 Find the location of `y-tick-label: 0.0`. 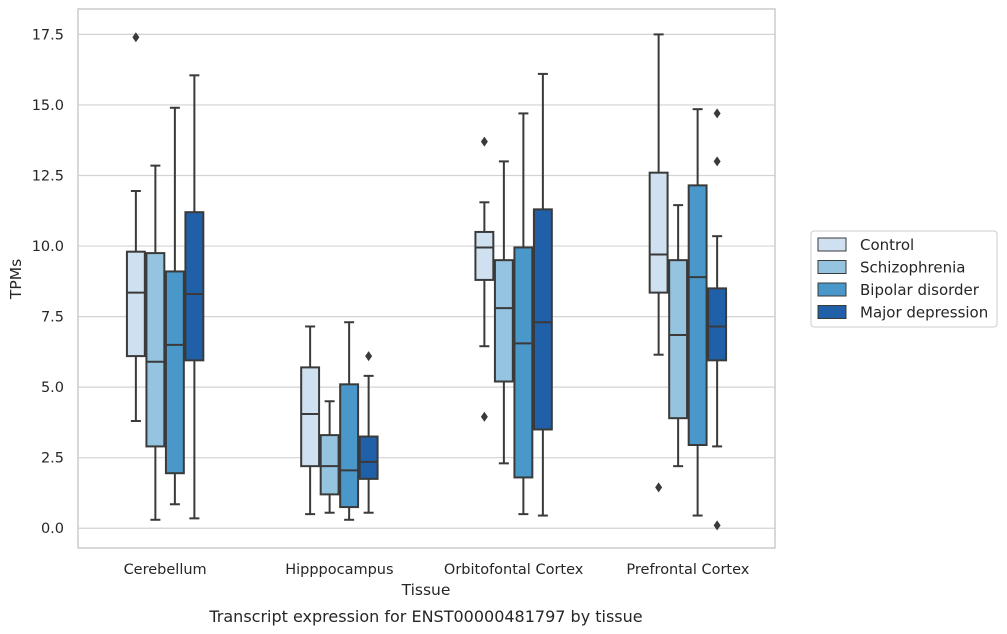

y-tick-label: 0.0 is located at coordinates (52, 529).